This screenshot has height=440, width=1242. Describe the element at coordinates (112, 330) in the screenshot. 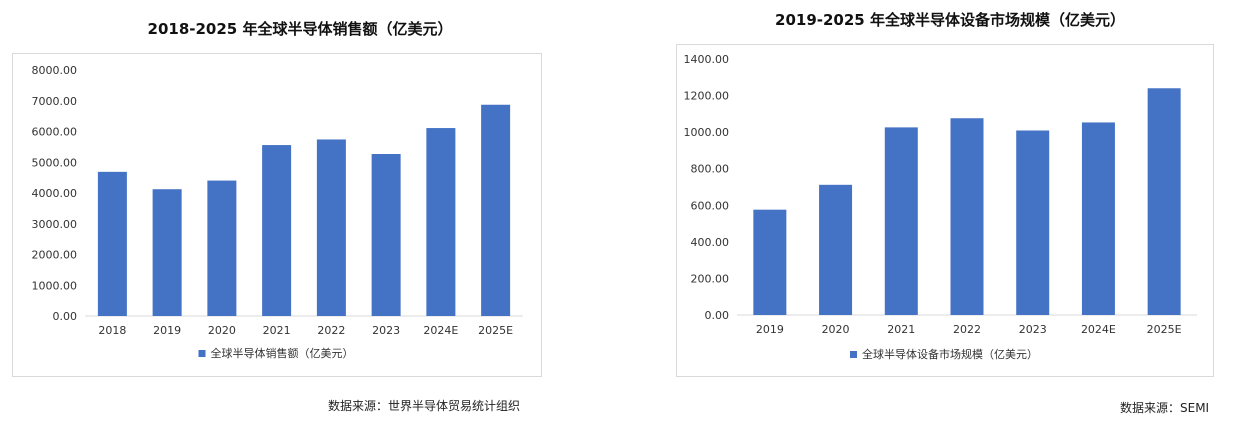

I see `x-tick-label: 2018` at that location.